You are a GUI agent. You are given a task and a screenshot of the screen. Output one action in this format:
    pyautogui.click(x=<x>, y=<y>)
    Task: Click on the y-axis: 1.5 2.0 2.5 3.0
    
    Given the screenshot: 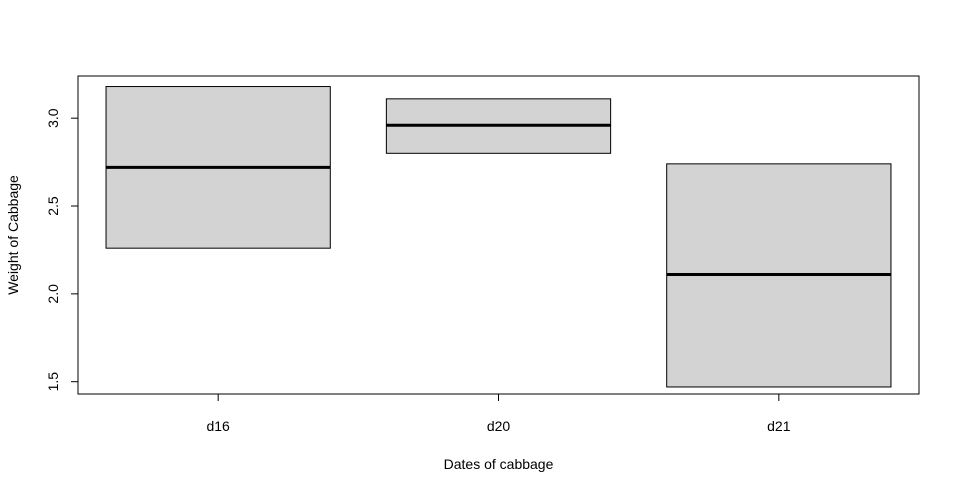 What is the action you would take?
    pyautogui.click(x=62, y=250)
    